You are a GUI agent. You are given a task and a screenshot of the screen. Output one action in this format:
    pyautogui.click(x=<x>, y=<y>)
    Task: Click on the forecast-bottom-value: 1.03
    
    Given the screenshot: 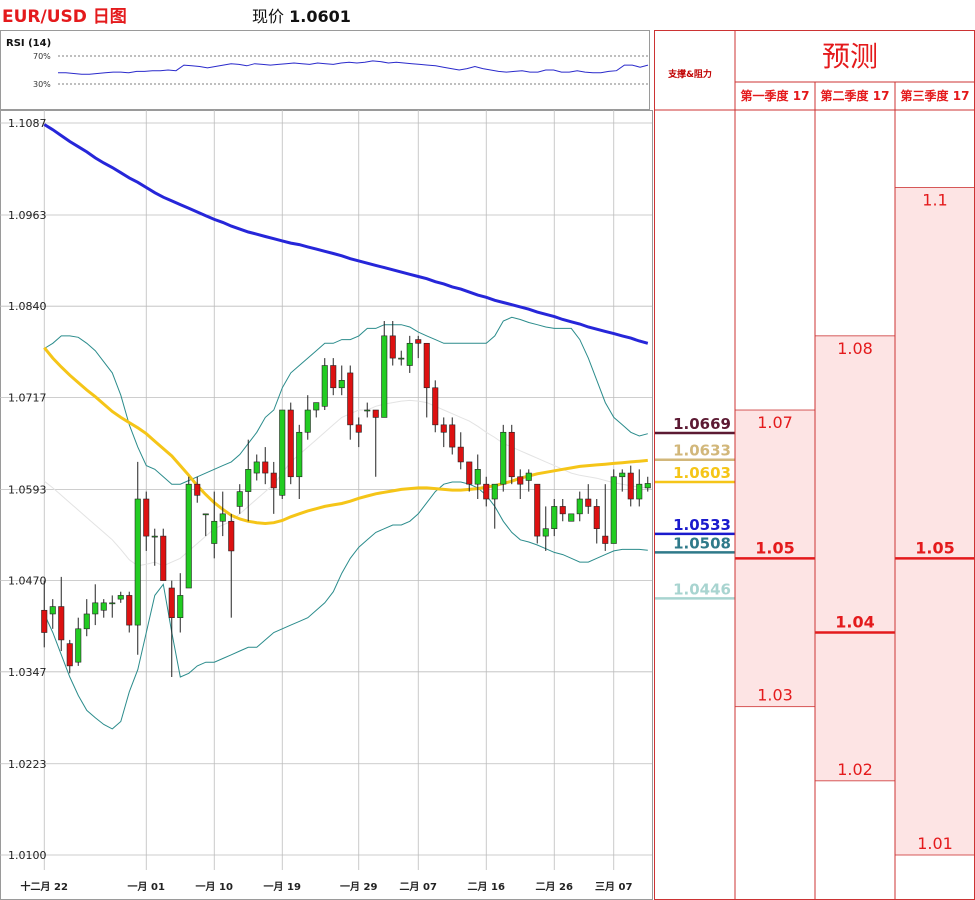 What is the action you would take?
    pyautogui.click(x=775, y=695)
    